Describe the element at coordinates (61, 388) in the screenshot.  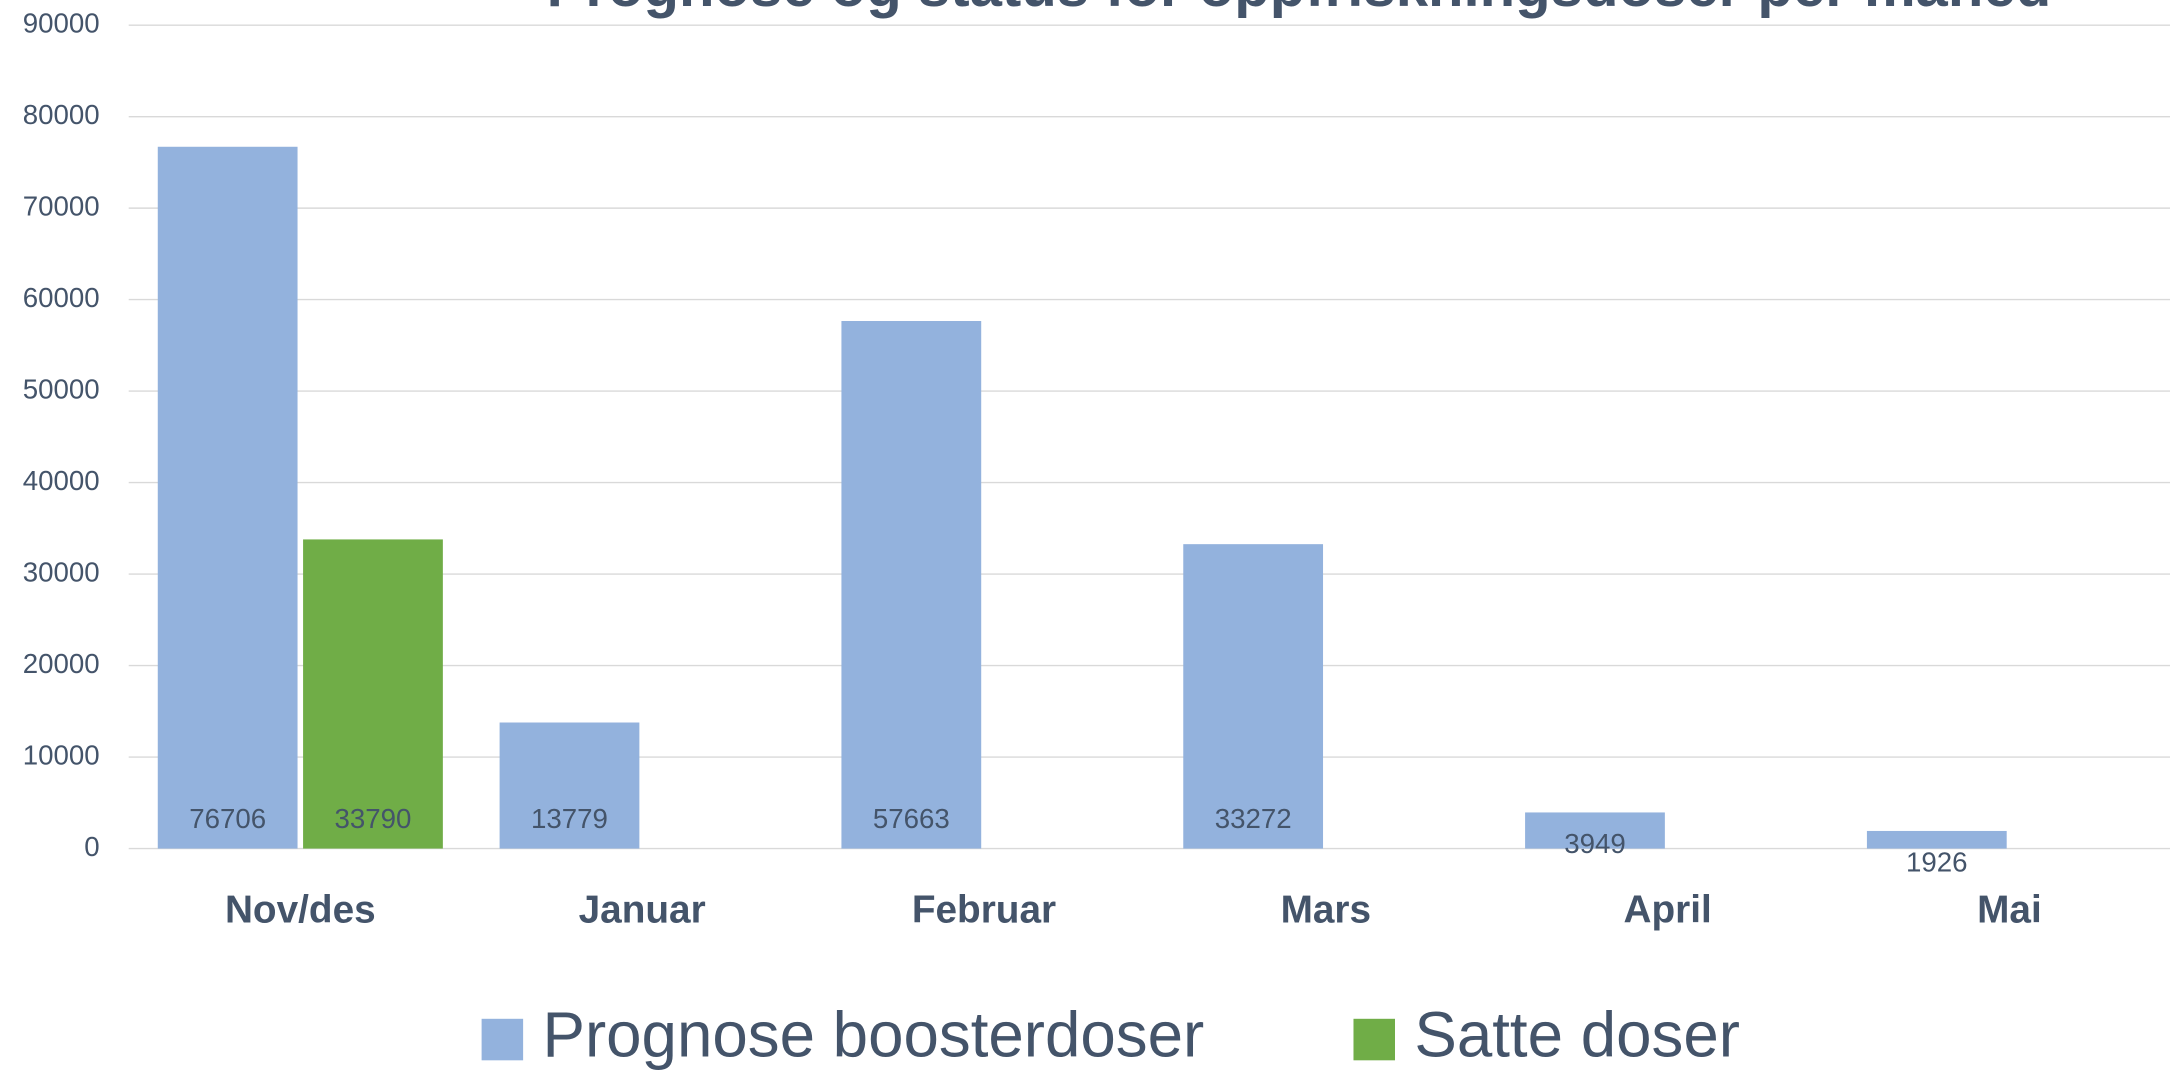
I see `y-tick-label: 50000` at that location.